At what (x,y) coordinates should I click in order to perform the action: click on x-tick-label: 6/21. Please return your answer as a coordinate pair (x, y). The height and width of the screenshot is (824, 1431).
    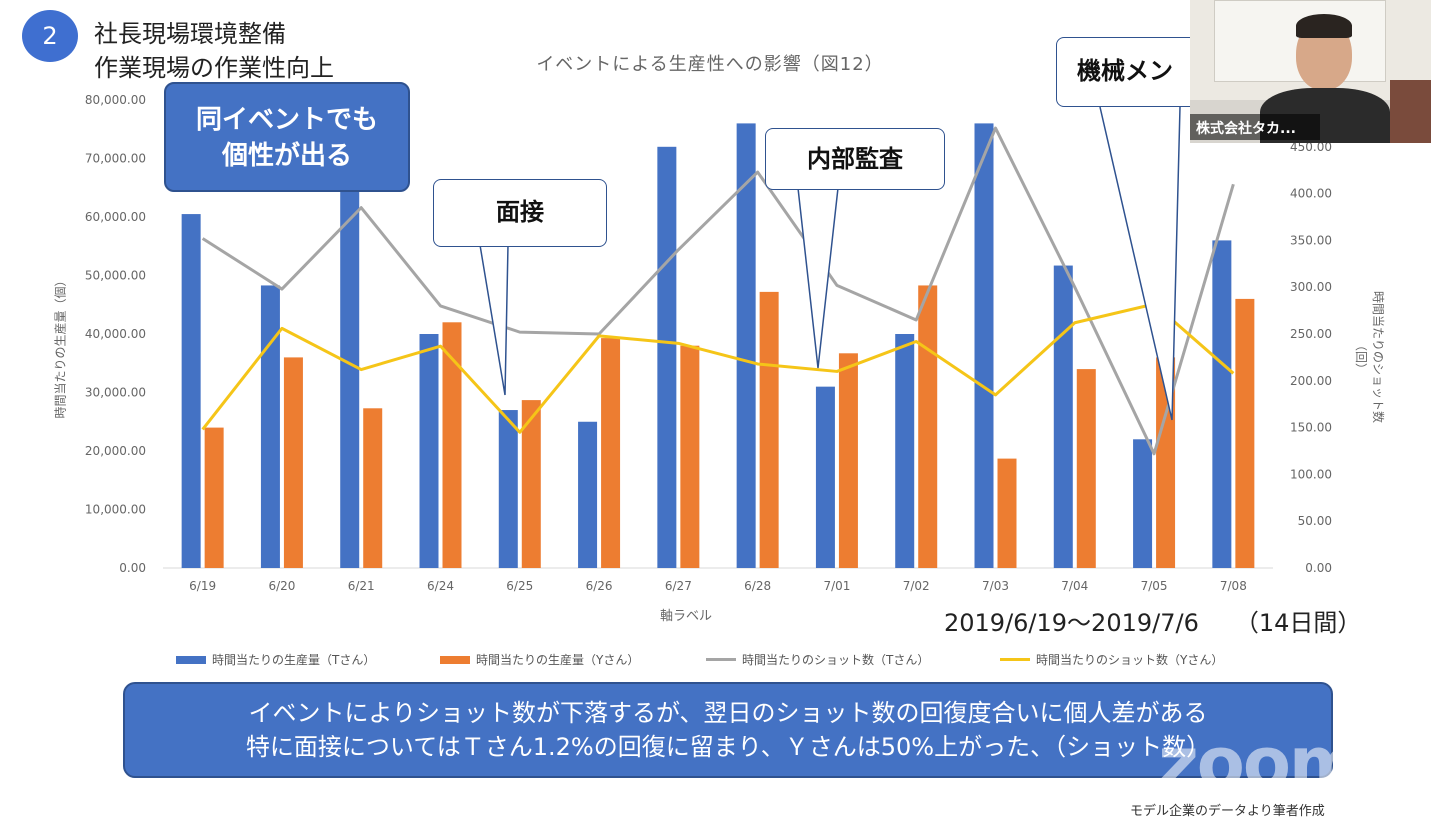
    Looking at the image, I should click on (361, 586).